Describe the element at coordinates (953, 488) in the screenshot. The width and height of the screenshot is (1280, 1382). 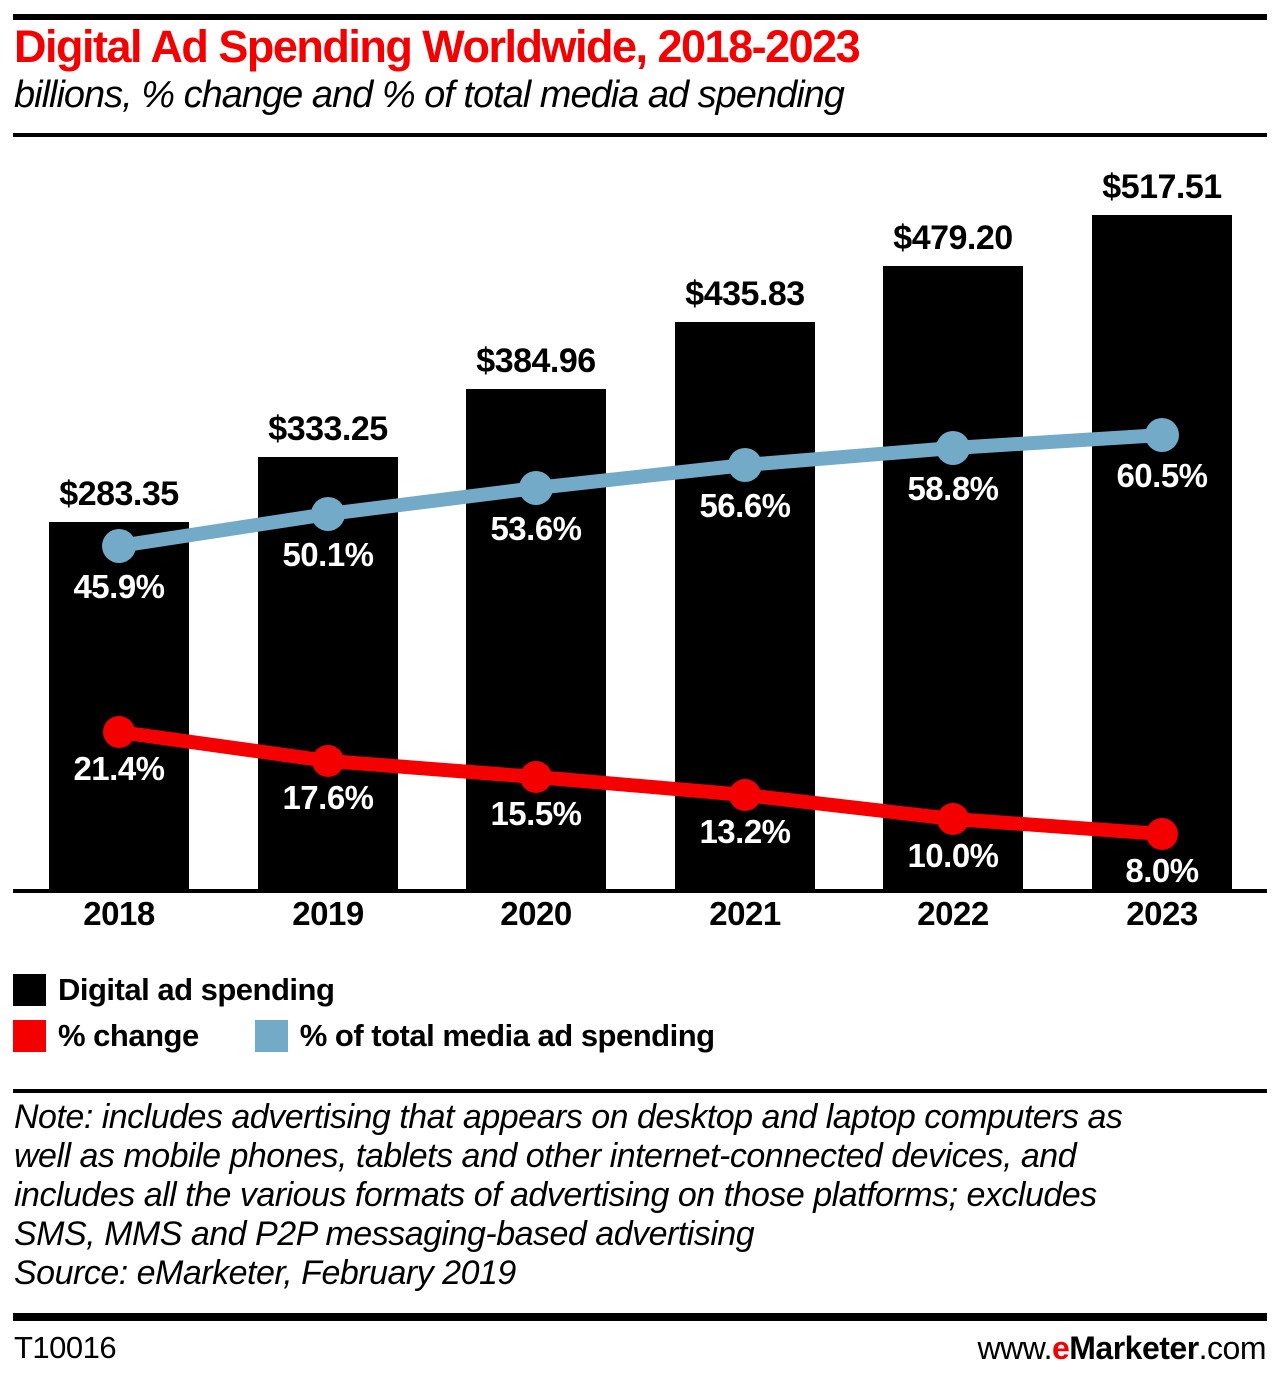
I see `pct-total-label: 58.8%` at that location.